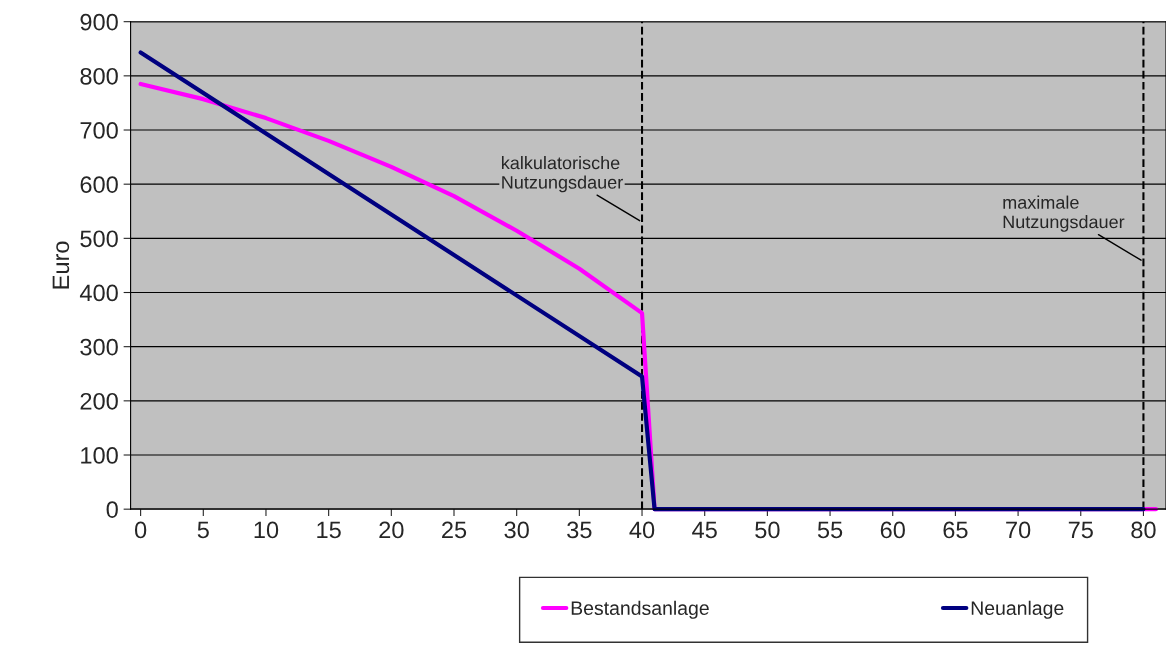 This screenshot has width=1166, height=657. I want to click on annotation: kalkulatorische Nutzungsdauer, so click(562, 174).